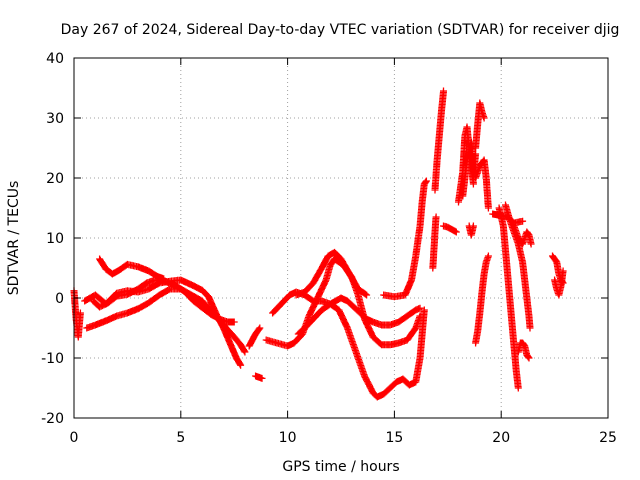 This screenshot has height=480, width=640. What do you see at coordinates (55, 179) in the screenshot?
I see `y-tick-label: 20` at bounding box center [55, 179].